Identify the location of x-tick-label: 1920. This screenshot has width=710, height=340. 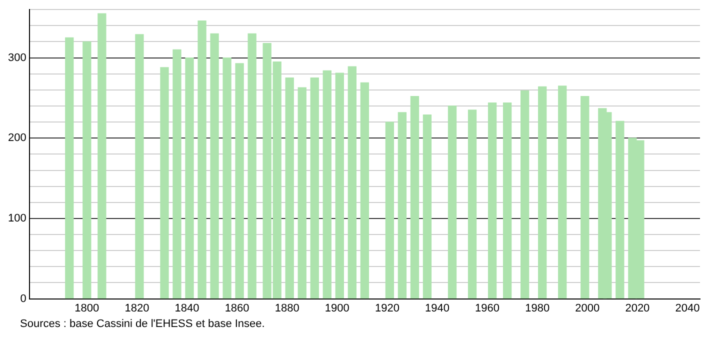
(387, 308).